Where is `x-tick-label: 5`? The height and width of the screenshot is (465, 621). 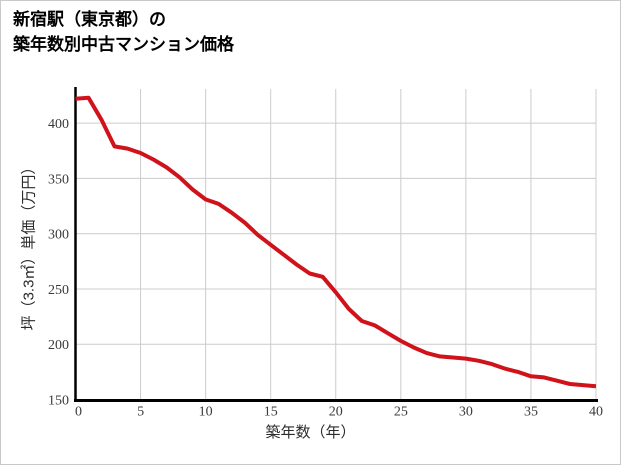
x-tick-label: 5 is located at coordinates (140, 412).